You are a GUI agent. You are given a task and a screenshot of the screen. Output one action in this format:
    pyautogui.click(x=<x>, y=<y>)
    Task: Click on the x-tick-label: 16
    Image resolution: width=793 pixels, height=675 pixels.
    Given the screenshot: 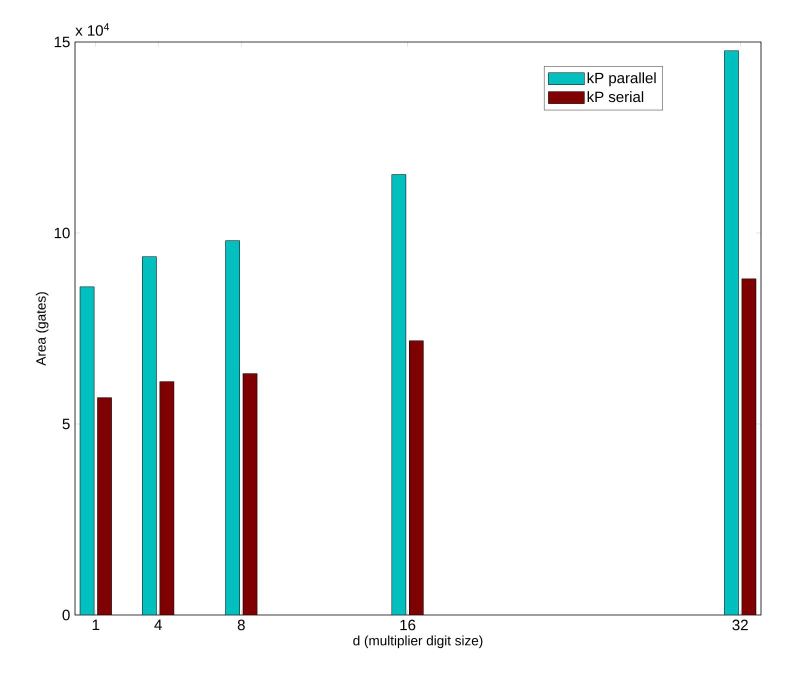 What is the action you would take?
    pyautogui.click(x=408, y=625)
    